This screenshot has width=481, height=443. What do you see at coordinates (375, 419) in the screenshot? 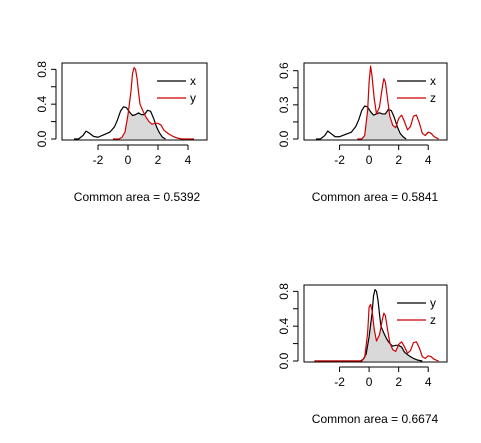
I see `common-area-caption: Common area = 0.6674` at bounding box center [375, 419].